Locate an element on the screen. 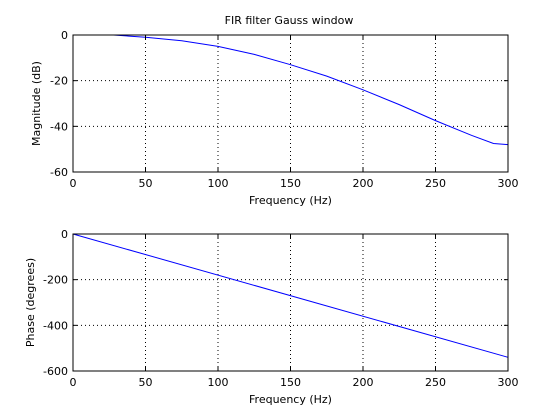  phase-ytick-label: 0 is located at coordinates (64, 234).